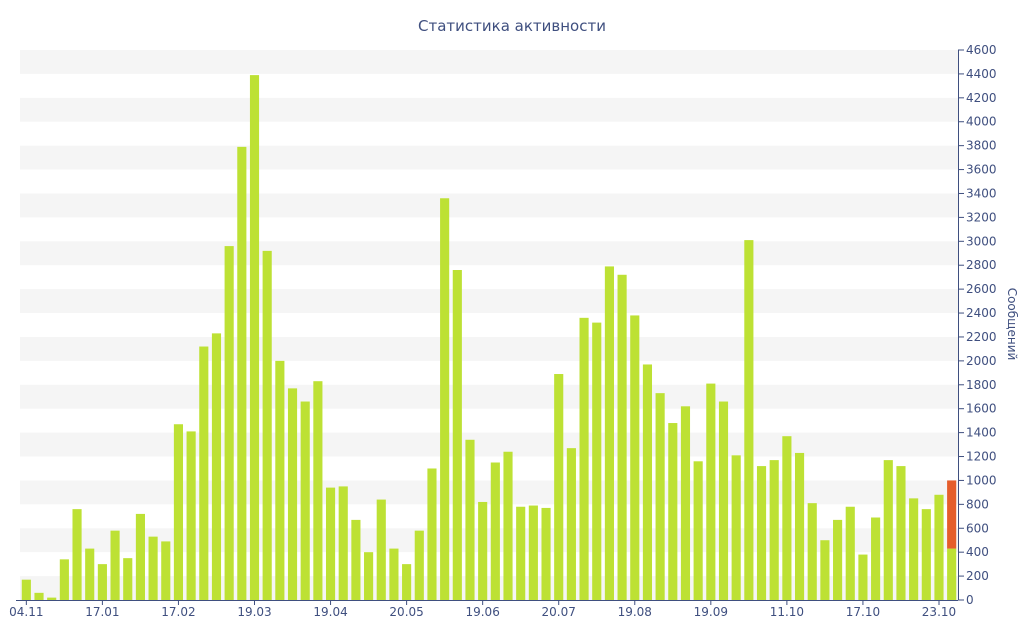 This screenshot has width=1024, height=640. Describe the element at coordinates (254, 612) in the screenshot. I see `x-tick-label: 19.03` at that location.